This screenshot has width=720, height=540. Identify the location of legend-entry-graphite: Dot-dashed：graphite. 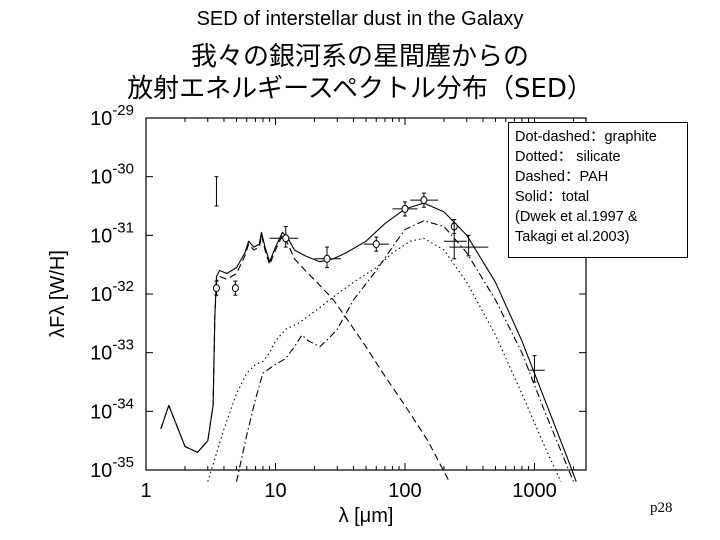
(586, 137).